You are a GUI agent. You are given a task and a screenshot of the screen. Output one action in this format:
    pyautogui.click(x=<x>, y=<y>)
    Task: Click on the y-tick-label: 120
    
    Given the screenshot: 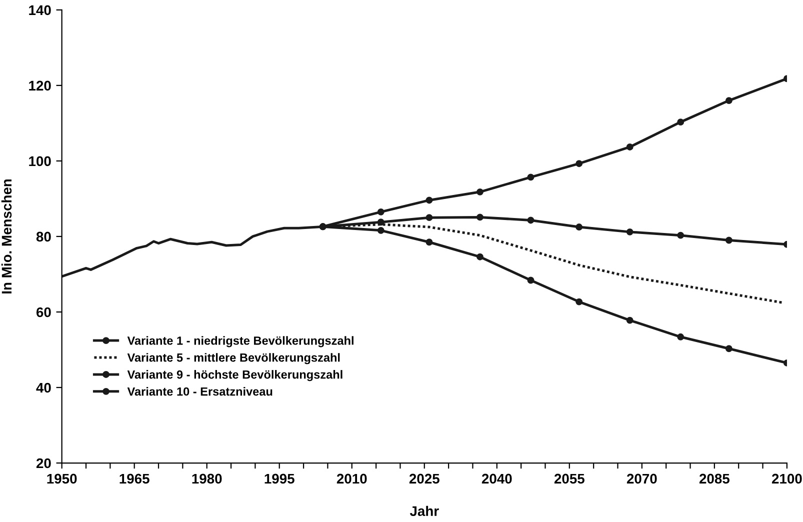 What is the action you would take?
    pyautogui.click(x=40, y=85)
    